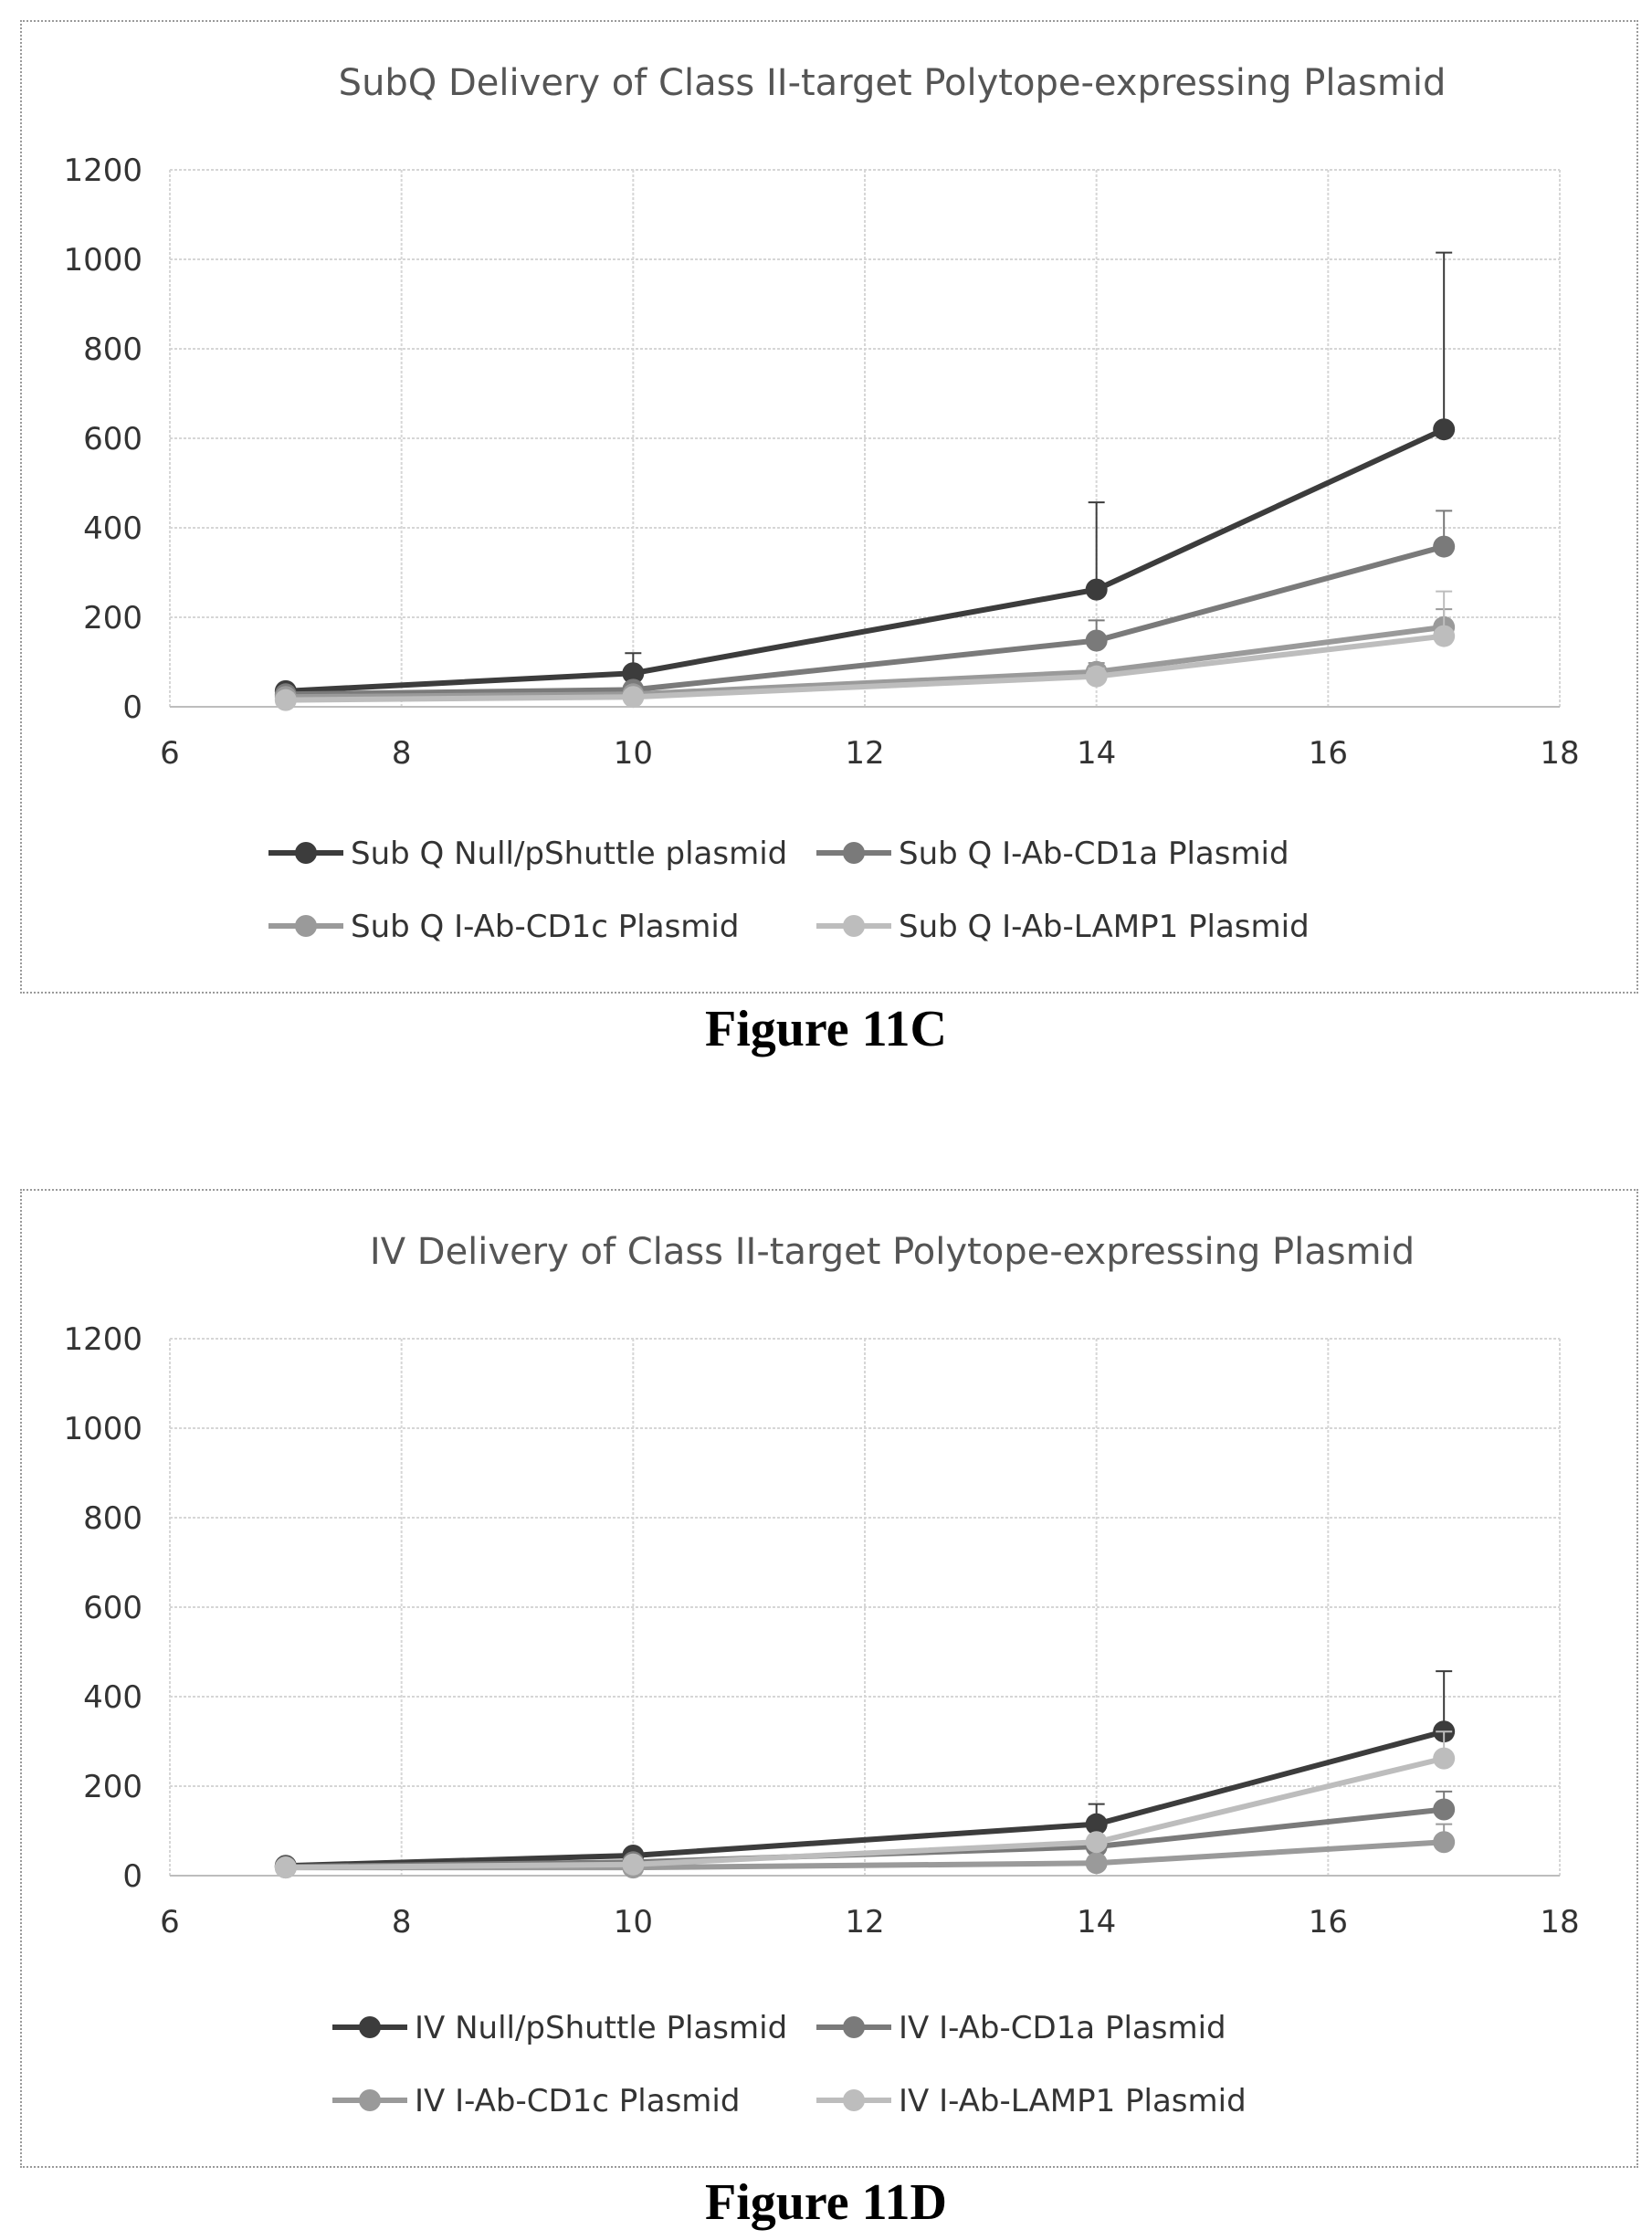  What do you see at coordinates (1094, 854) in the screenshot?
I see `legend-label: Sub Q I-Ab-CD1a Plasmid` at bounding box center [1094, 854].